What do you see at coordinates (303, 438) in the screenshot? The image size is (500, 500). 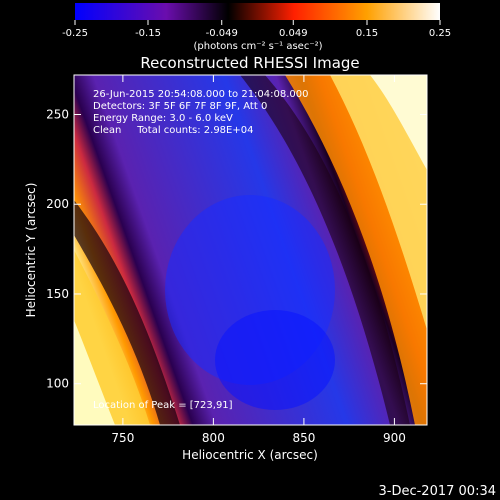 I see `x-tick-label: 850` at bounding box center [303, 438].